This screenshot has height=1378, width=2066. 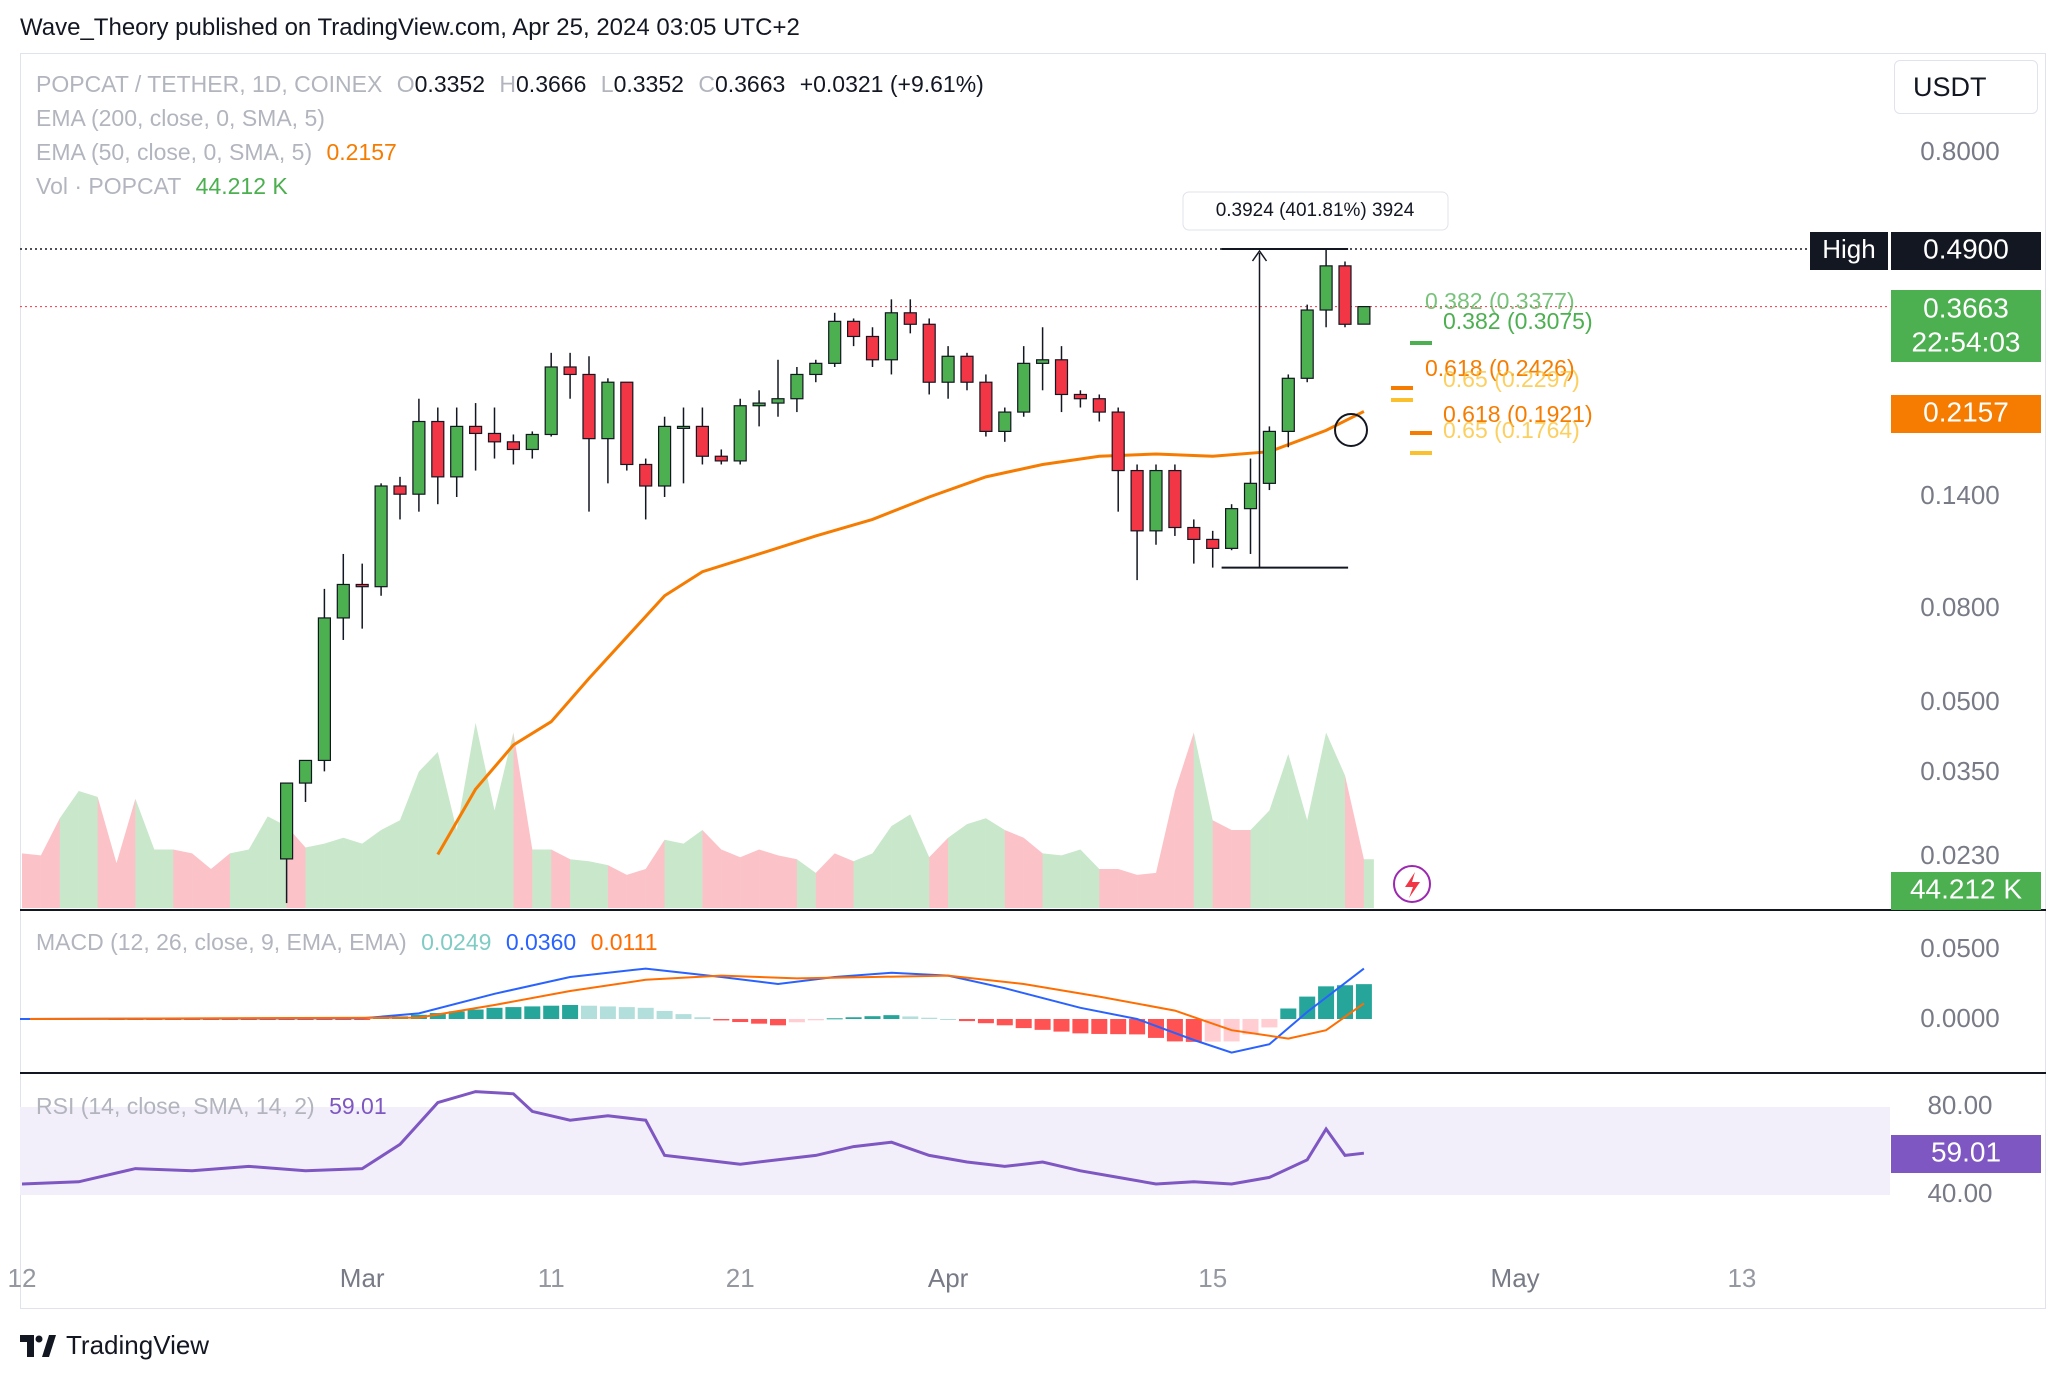 I want to click on time-axis-tick: Mar, so click(x=362, y=1278).